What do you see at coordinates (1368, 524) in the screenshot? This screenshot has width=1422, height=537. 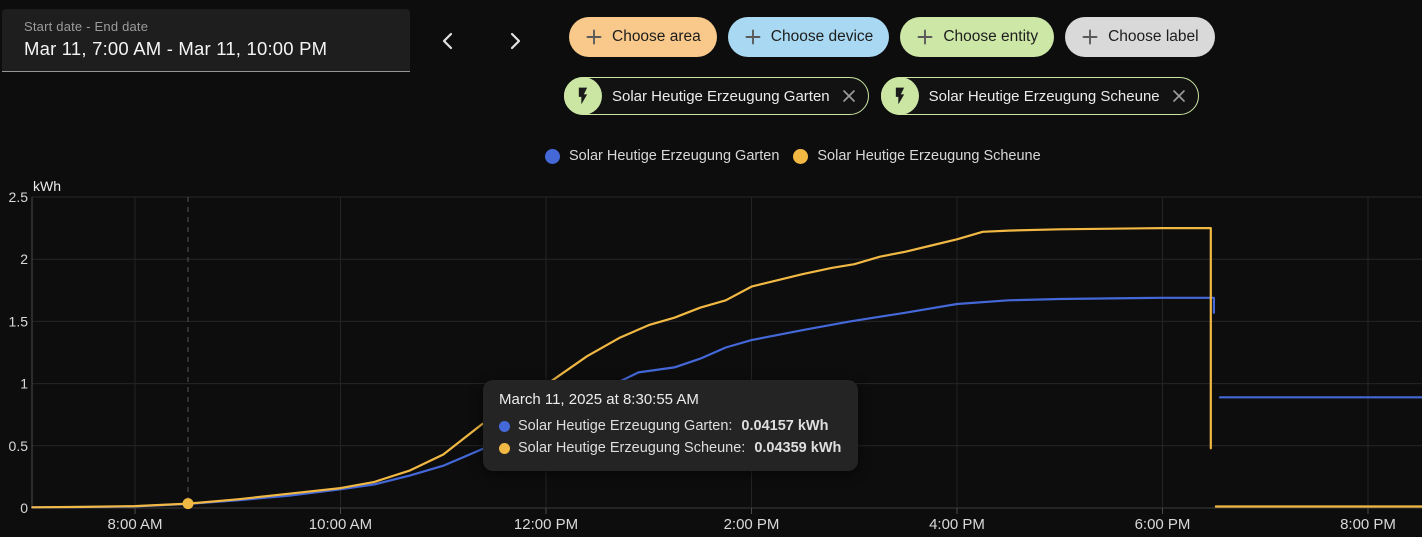 I see `svg-text: 8:00 PM` at bounding box center [1368, 524].